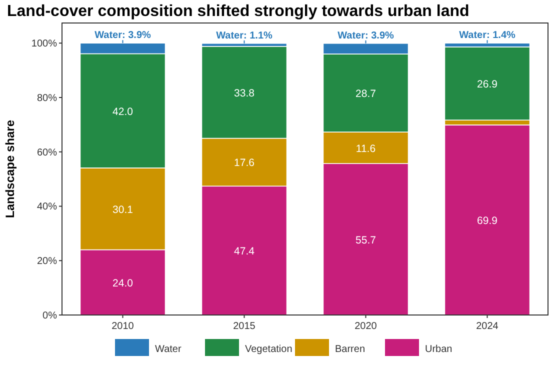 This screenshot has width=550, height=368. What do you see at coordinates (244, 93) in the screenshot?
I see `data-label: 33.8` at bounding box center [244, 93].